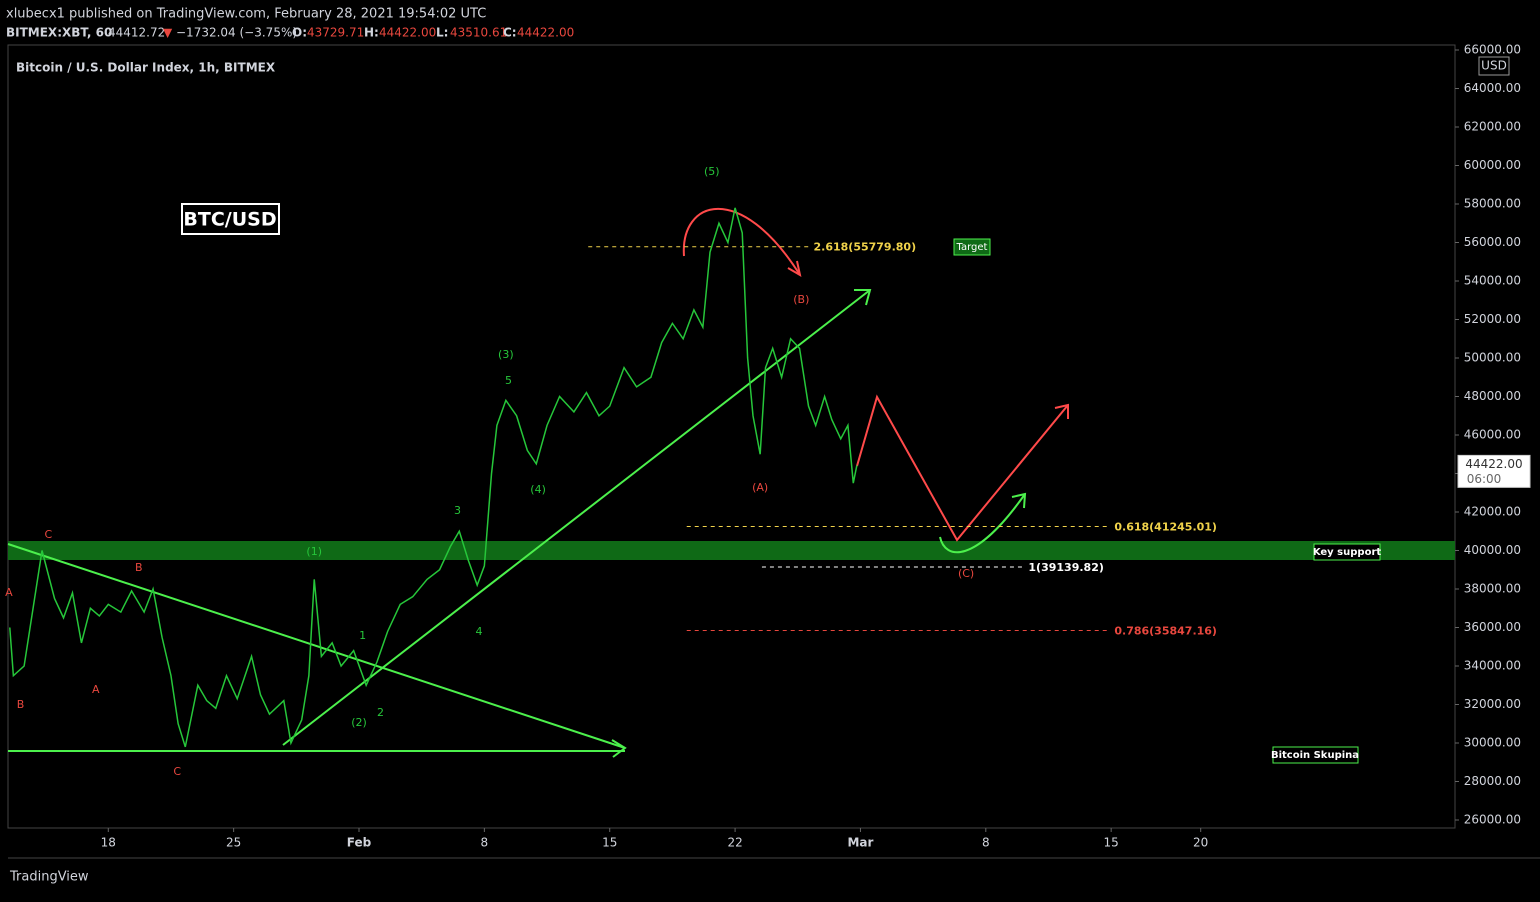 This screenshot has height=902, width=1540. I want to click on o-label: O:, so click(299, 33).